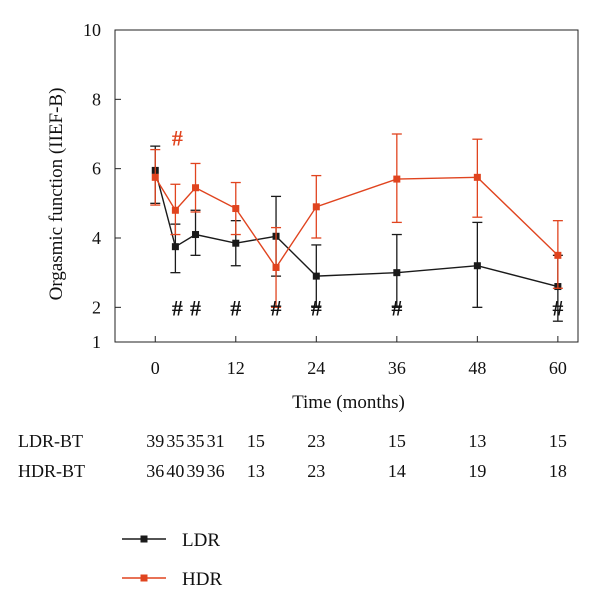  I want to click on sample-size-value: 40, so click(175, 471).